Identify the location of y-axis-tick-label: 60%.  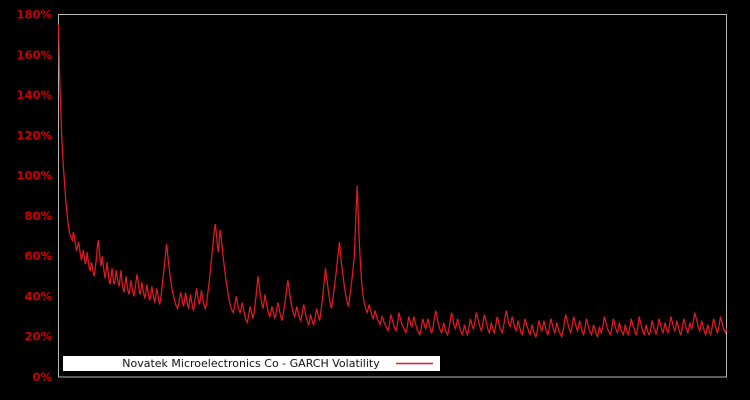
(38, 256).